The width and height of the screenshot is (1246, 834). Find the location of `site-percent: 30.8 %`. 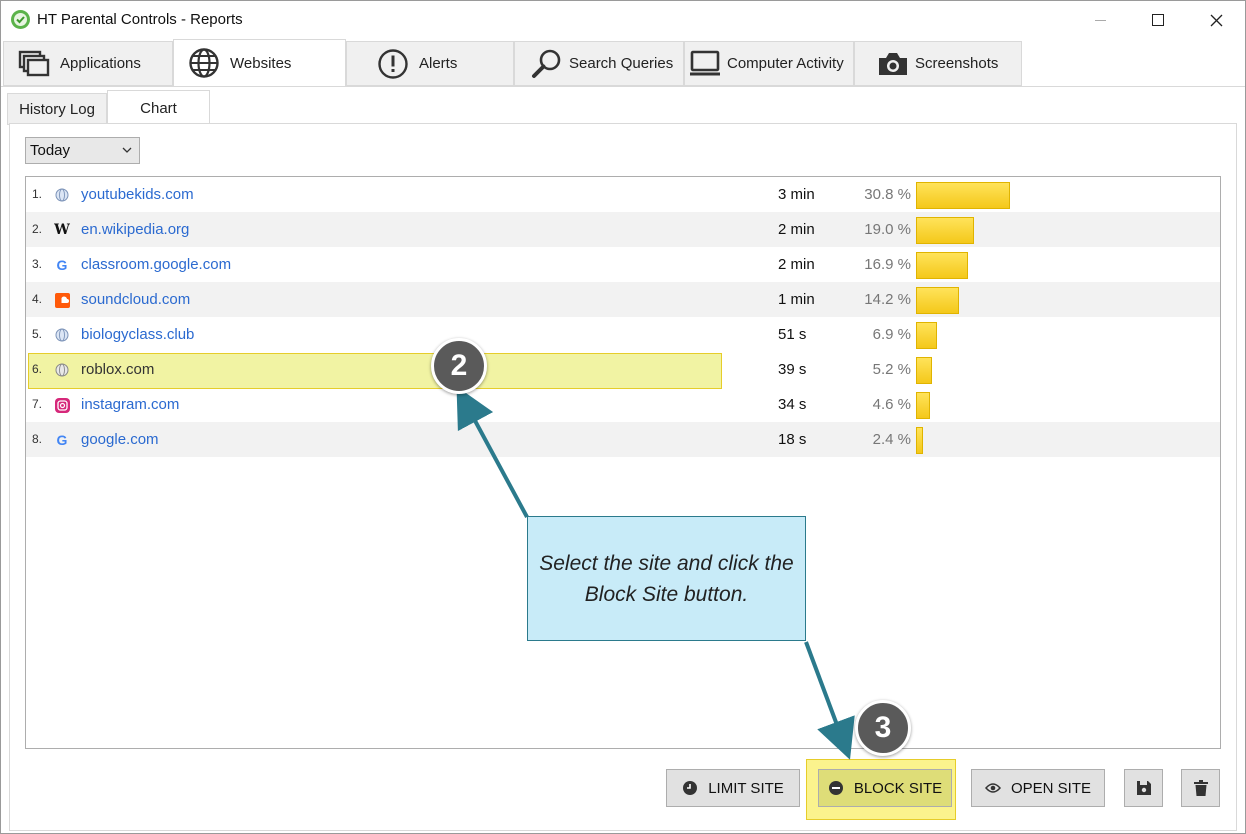

site-percent: 30.8 % is located at coordinates (887, 194).